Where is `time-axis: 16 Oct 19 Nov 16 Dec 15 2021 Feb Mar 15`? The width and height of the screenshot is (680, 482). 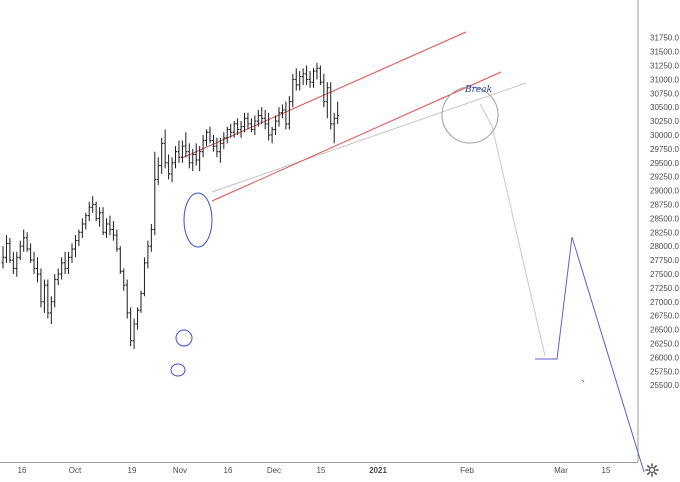 time-axis: 16 Oct 19 Nov 16 Dec 15 2021 Feb Mar 15 is located at coordinates (314, 470).